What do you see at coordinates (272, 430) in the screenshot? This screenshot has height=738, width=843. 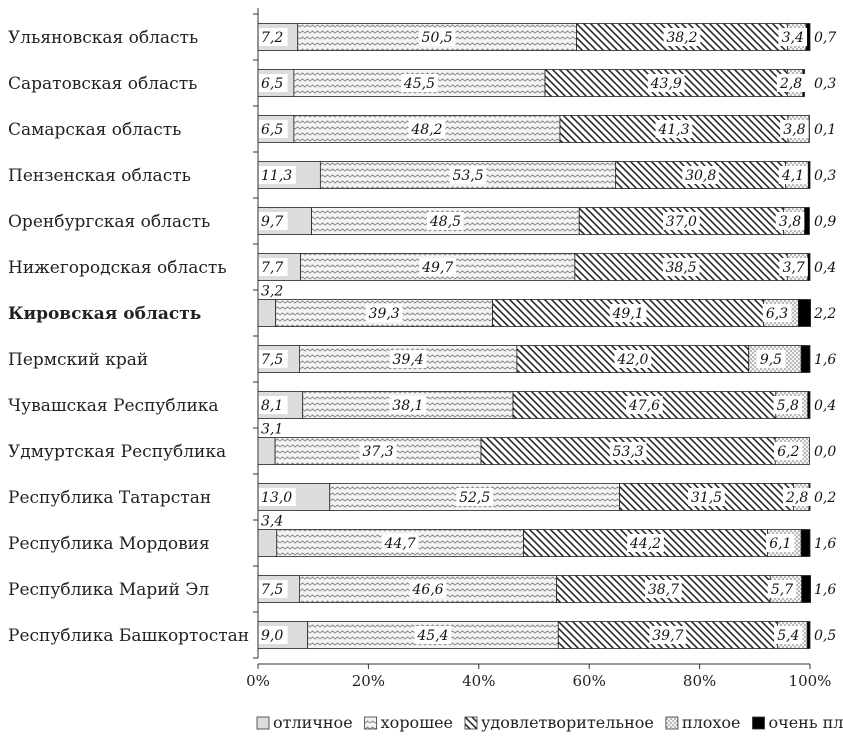 I see `data-label: 3,1` at bounding box center [272, 430].